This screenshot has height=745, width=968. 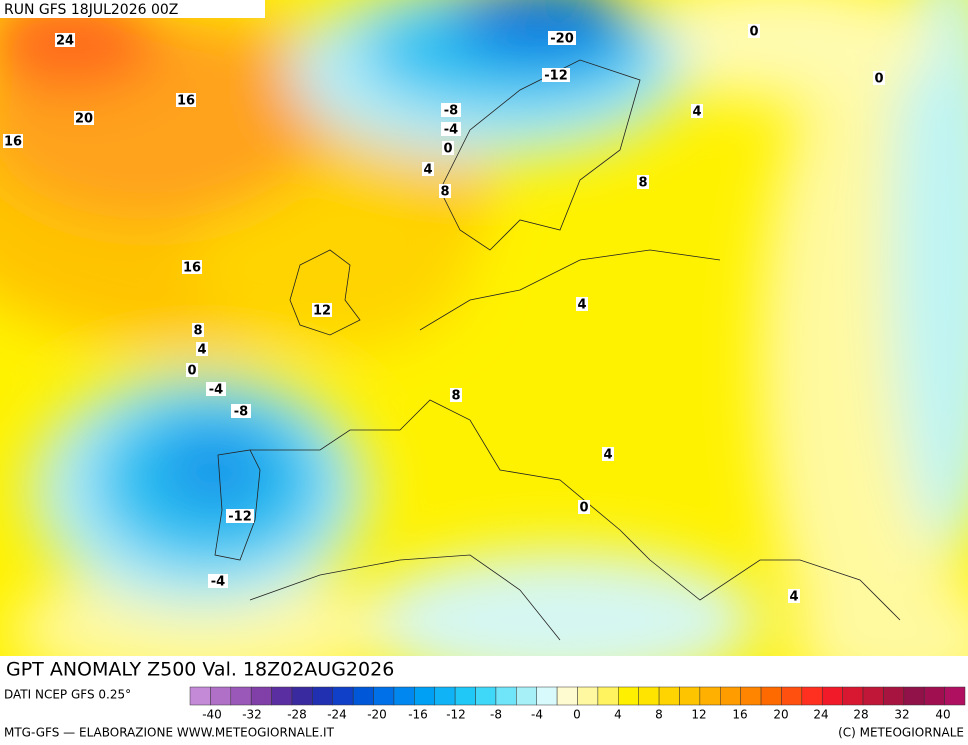 What do you see at coordinates (537, 715) in the screenshot?
I see `colorbar-label: -4` at bounding box center [537, 715].